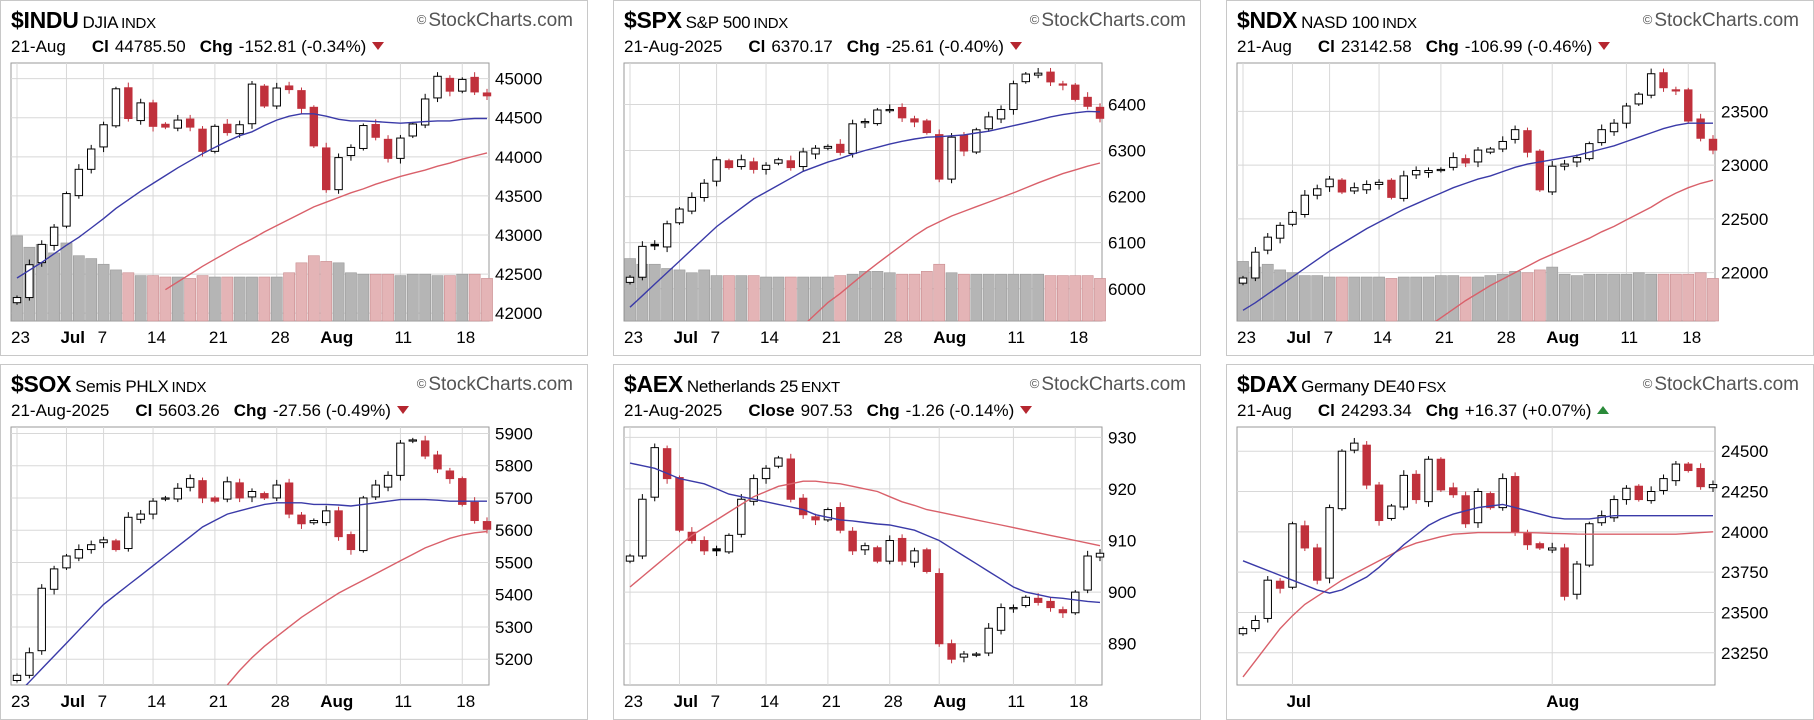 This screenshot has width=1814, height=720. Describe the element at coordinates (907, 206) in the screenshot. I see `price-chart: 6000 6100 6200 6300 6400 23 Jul 7 14 21 28 Aug 11 18` at that location.